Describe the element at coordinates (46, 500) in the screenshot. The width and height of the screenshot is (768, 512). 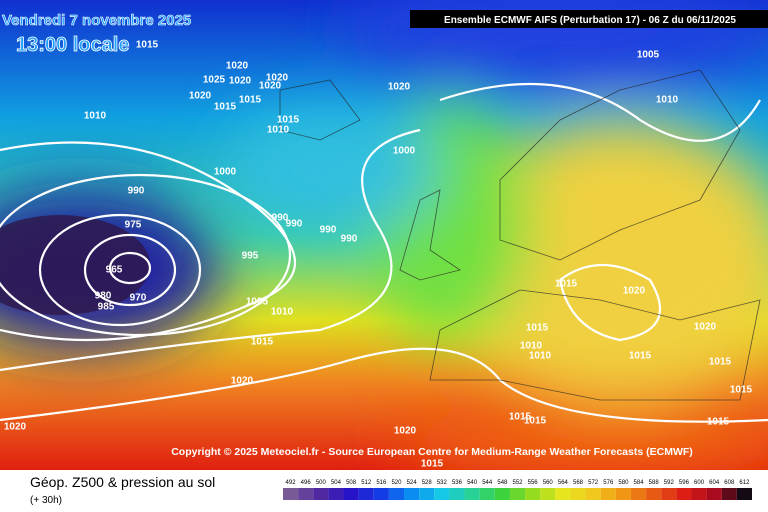
I see `legend-subtitle: (+ 30h)` at that location.